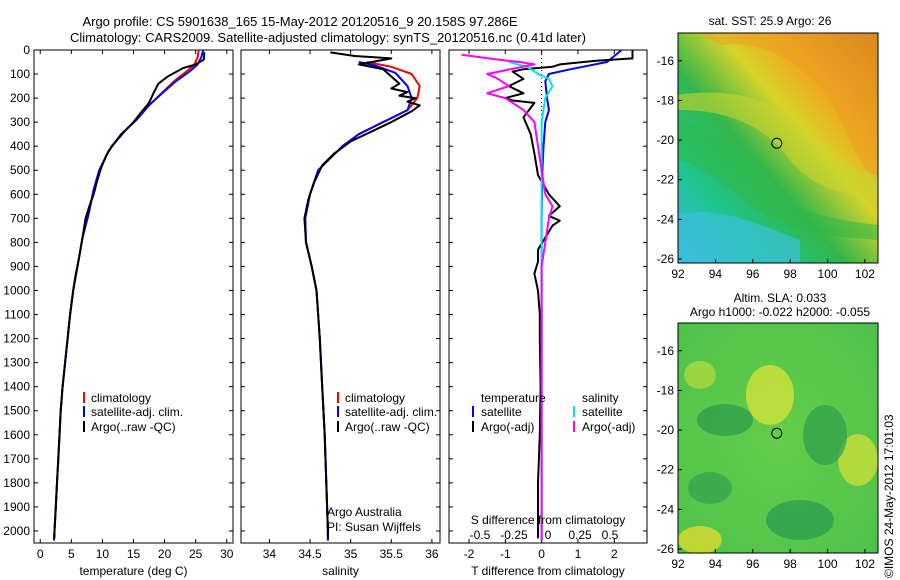  What do you see at coordinates (16, 435) in the screenshot?
I see `y-tick-label: 1600` at bounding box center [16, 435].